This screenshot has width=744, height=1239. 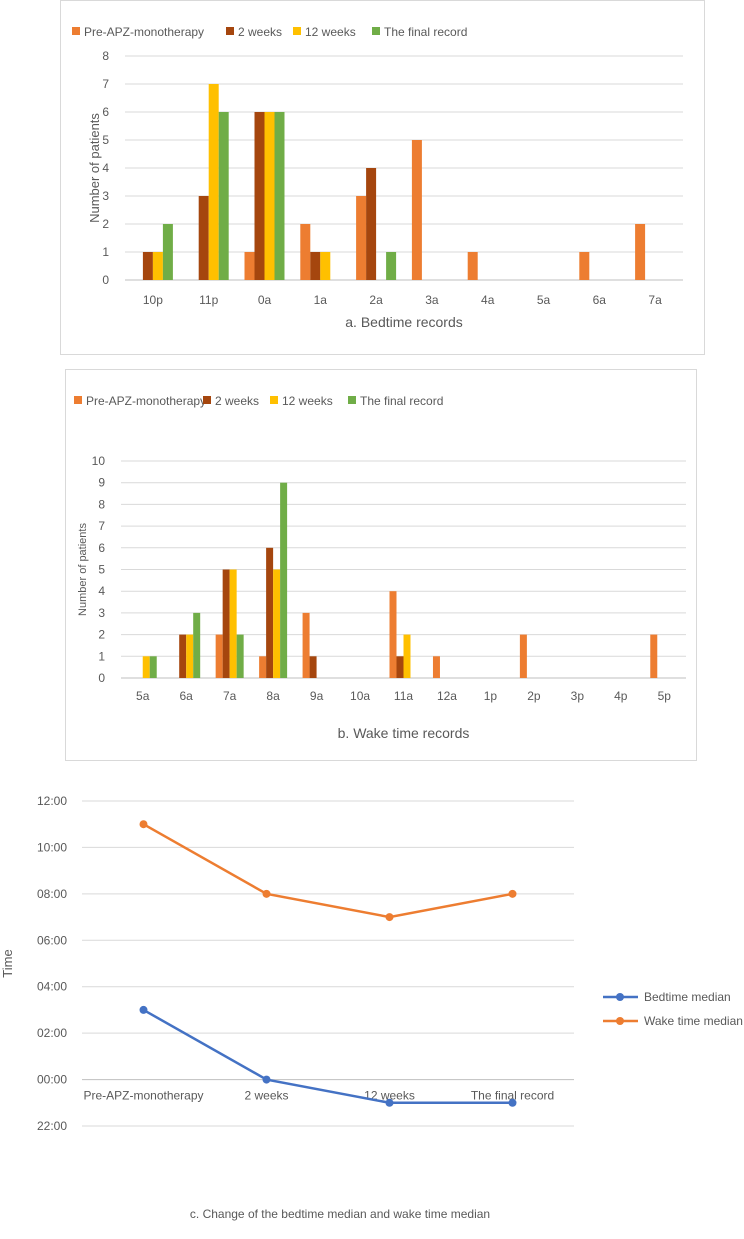 I want to click on x-tick-label: 3a, so click(x=432, y=300).